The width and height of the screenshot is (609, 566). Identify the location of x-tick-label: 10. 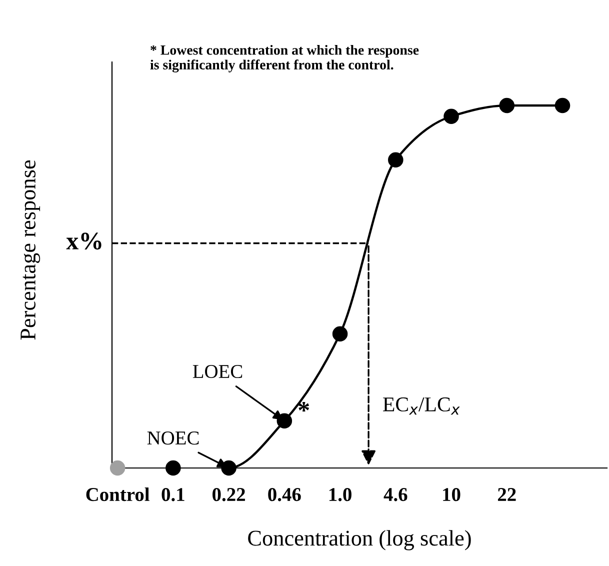
(451, 495).